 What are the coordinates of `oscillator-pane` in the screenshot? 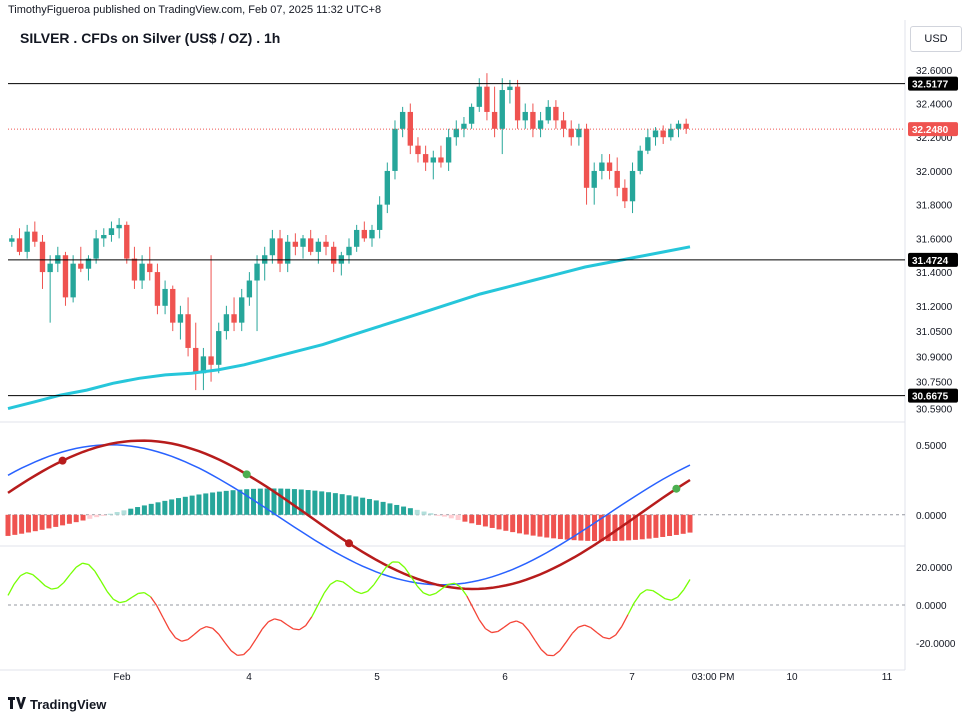 It's located at (456, 609).